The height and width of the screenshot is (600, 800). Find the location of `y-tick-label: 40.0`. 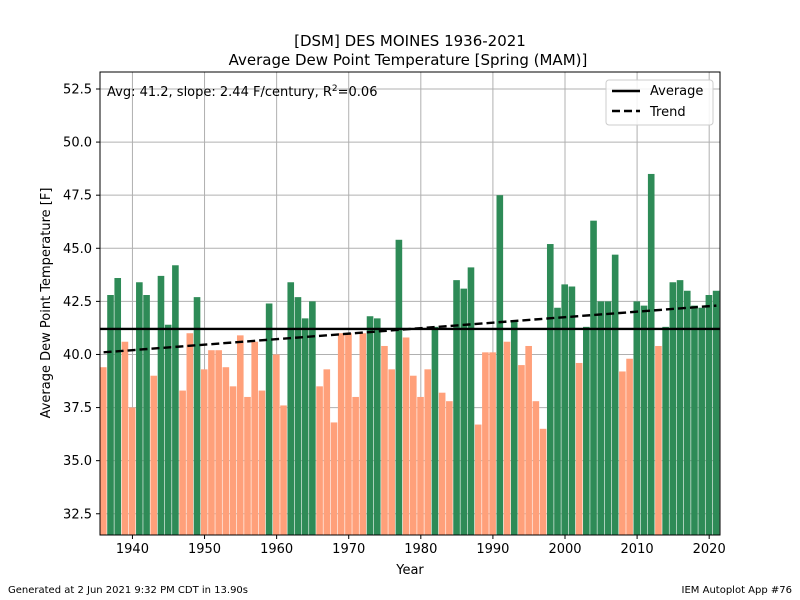

y-tick-label: 40.0 is located at coordinates (77, 355).